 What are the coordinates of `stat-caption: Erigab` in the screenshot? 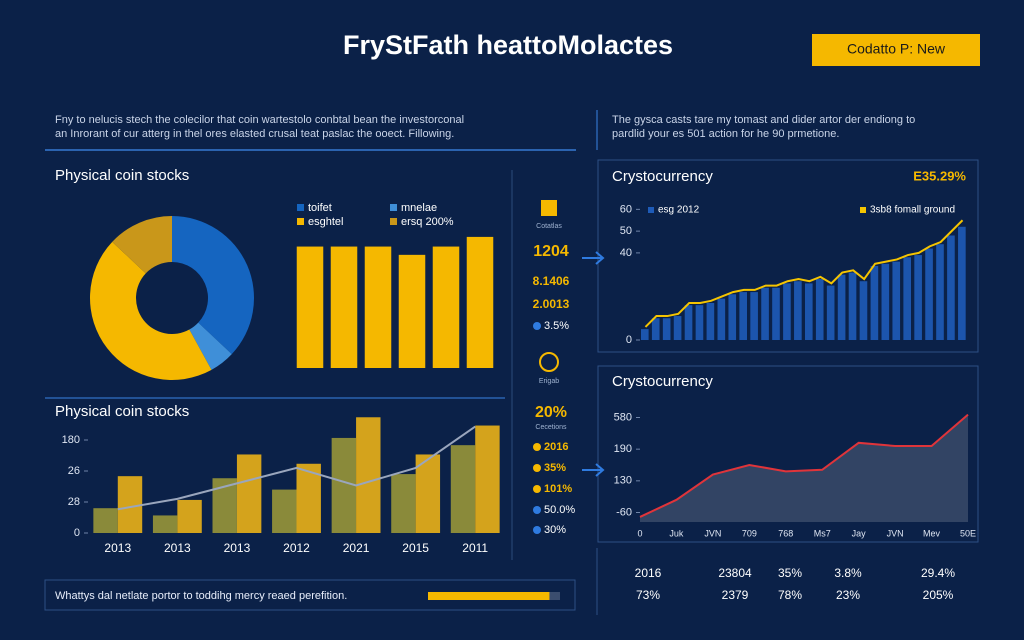 It's located at (549, 381).